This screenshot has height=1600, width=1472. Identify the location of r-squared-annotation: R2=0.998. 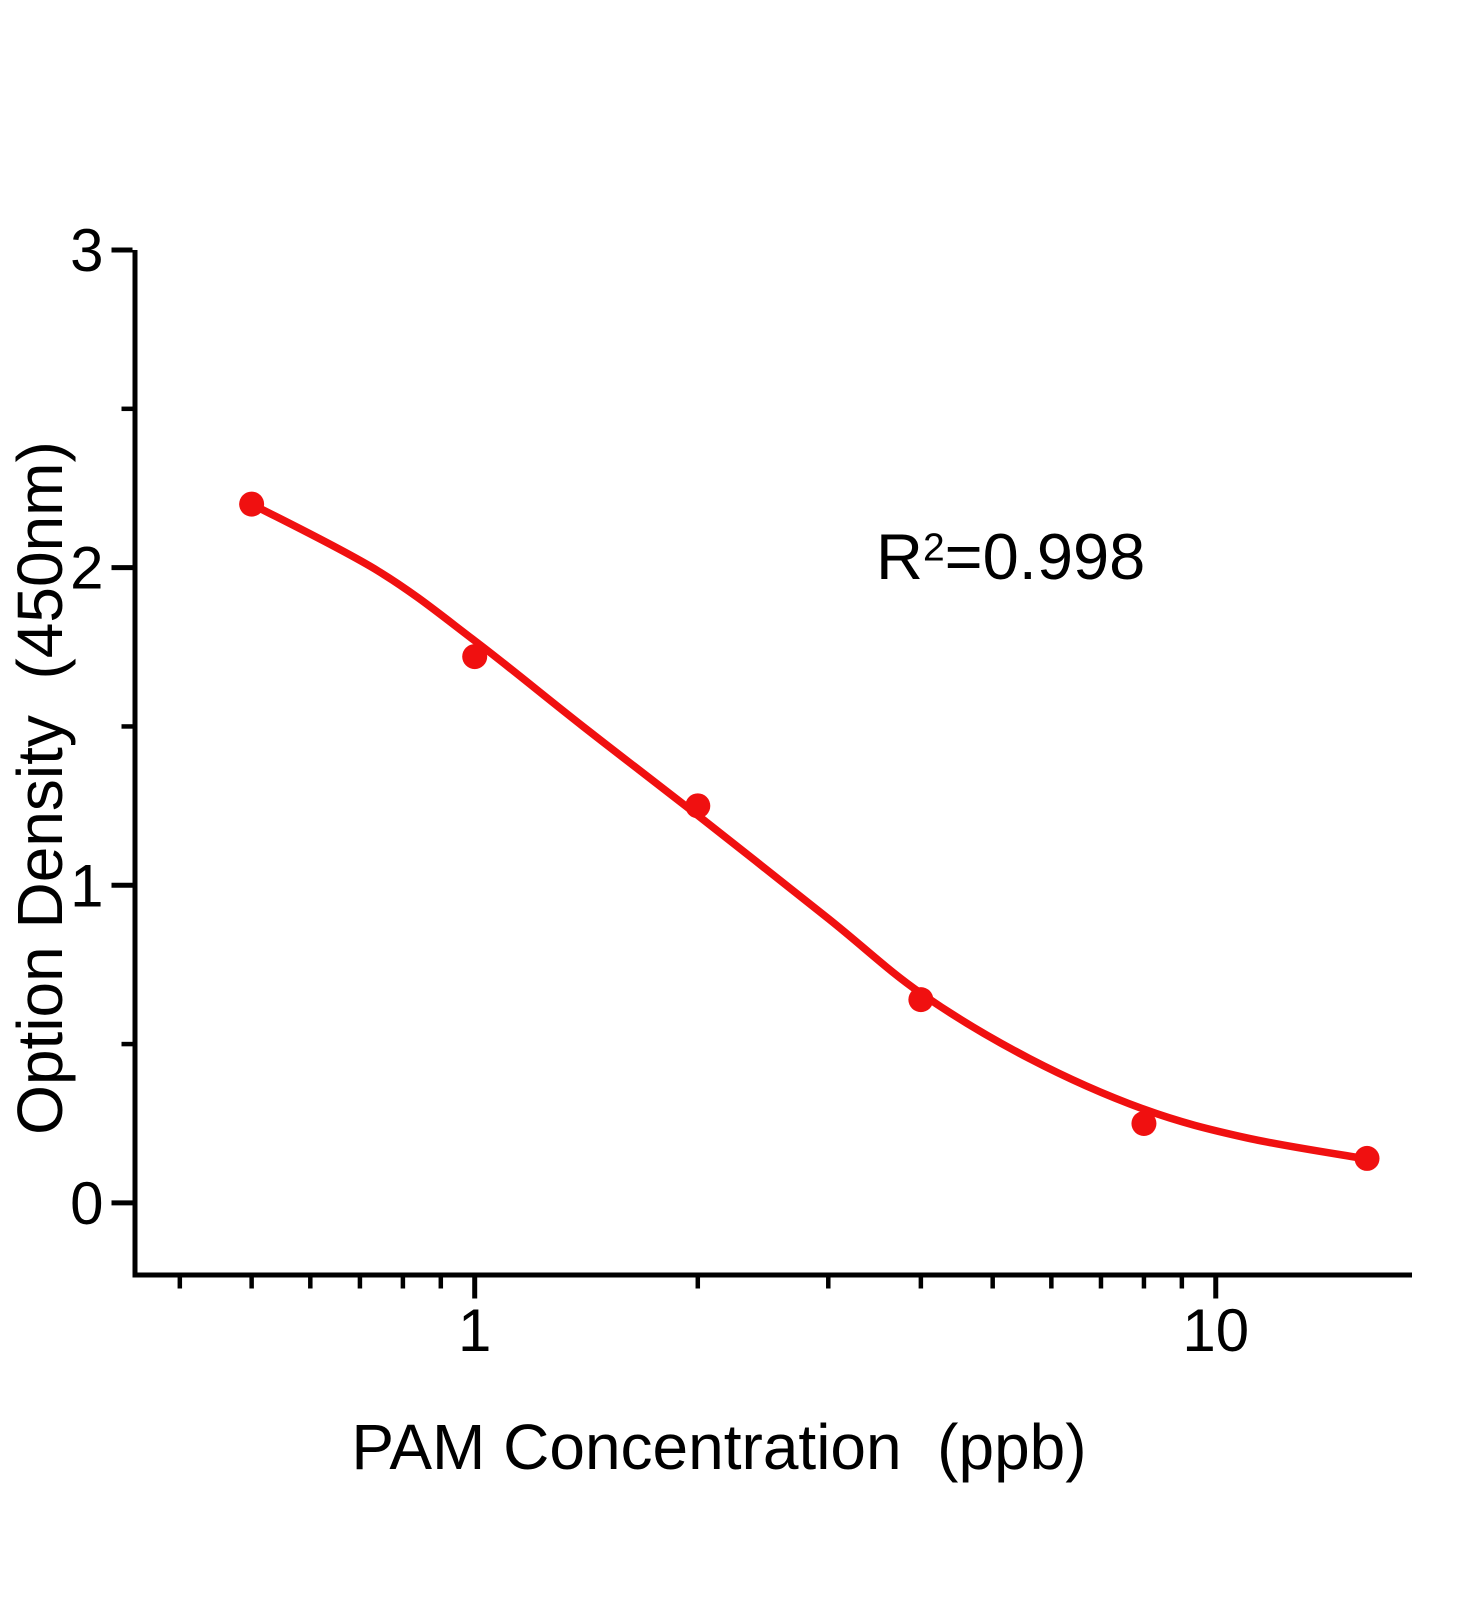
(1010, 556).